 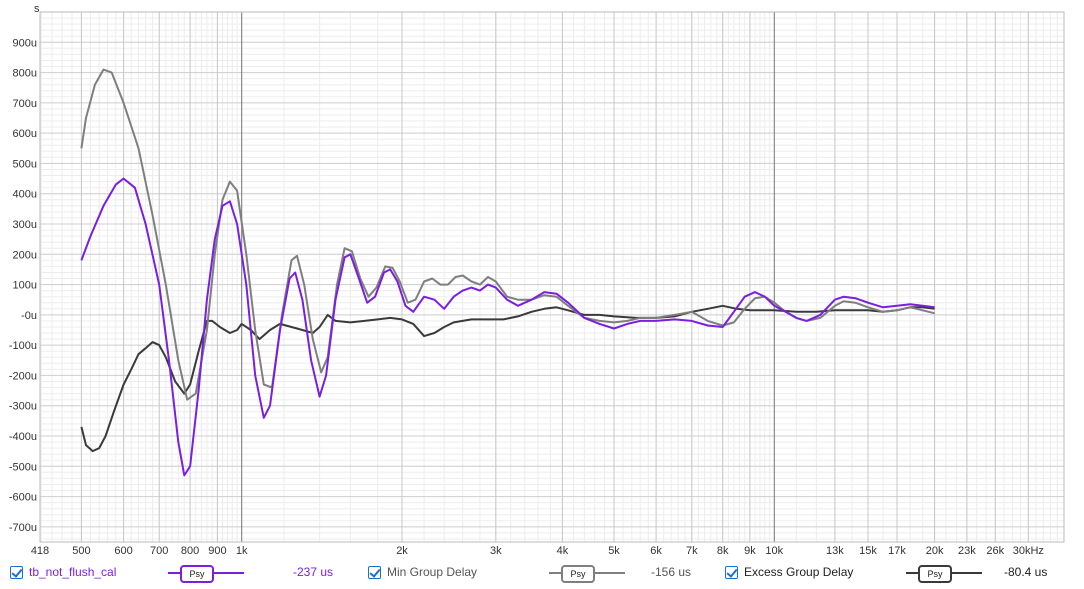 What do you see at coordinates (217, 551) in the screenshot?
I see `x-tick-label: 900` at bounding box center [217, 551].